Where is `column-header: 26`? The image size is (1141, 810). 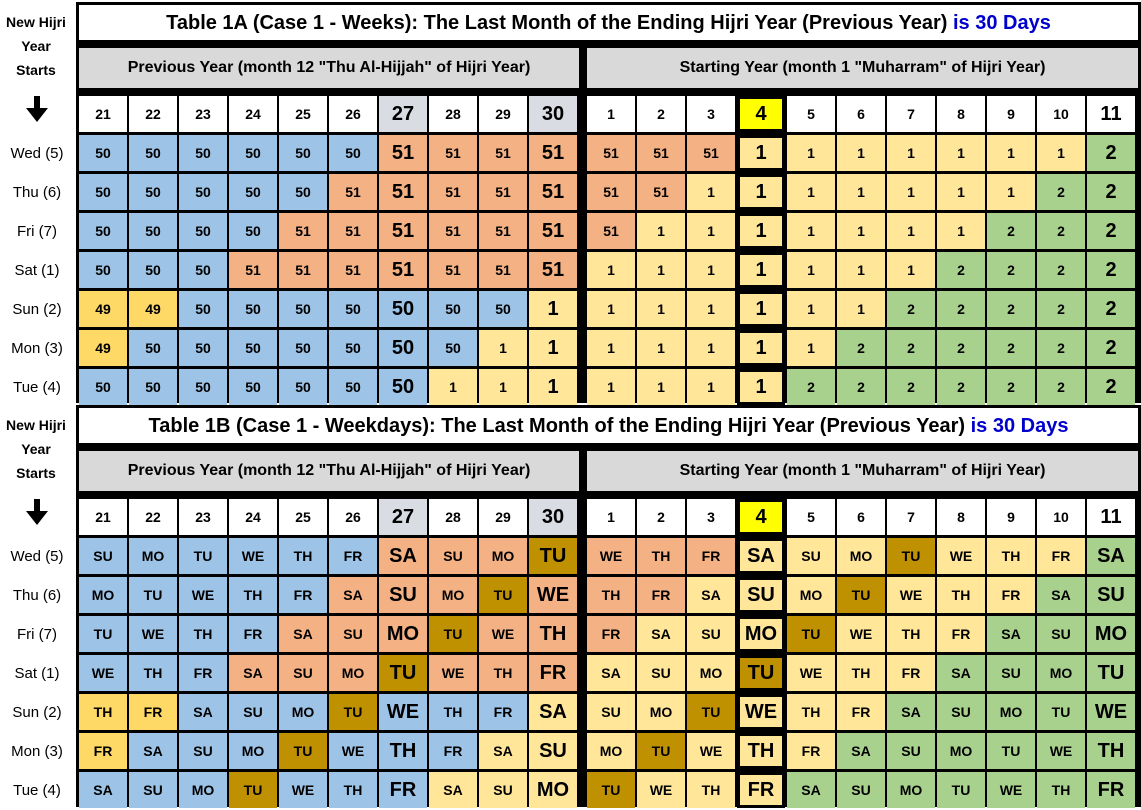 column-header: 26 is located at coordinates (353, 517).